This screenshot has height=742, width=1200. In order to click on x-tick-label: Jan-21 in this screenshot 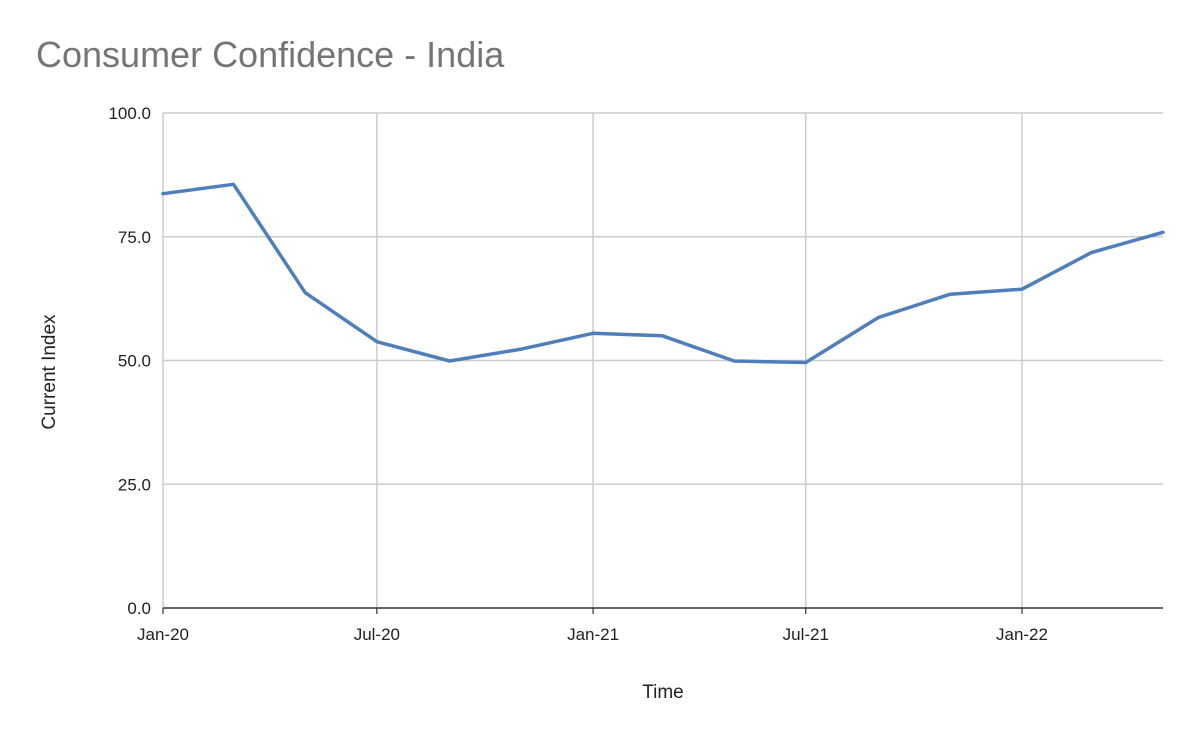, I will do `click(593, 634)`.